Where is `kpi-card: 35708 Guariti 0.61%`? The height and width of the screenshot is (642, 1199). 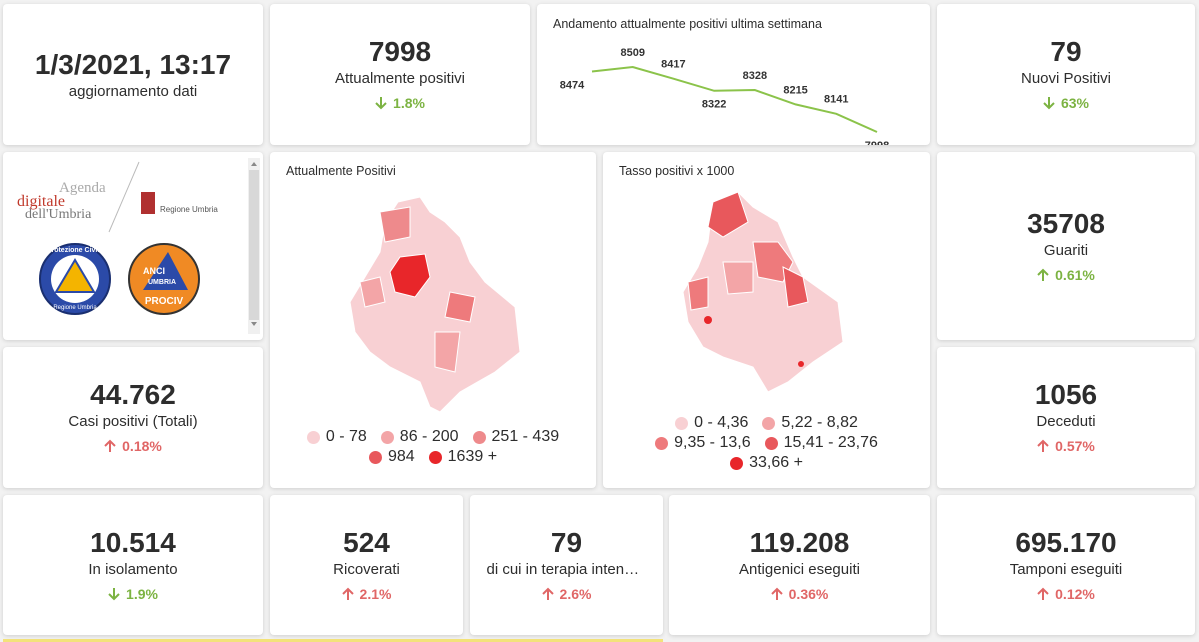 kpi-card: 35708 Guariti 0.61% is located at coordinates (1066, 246).